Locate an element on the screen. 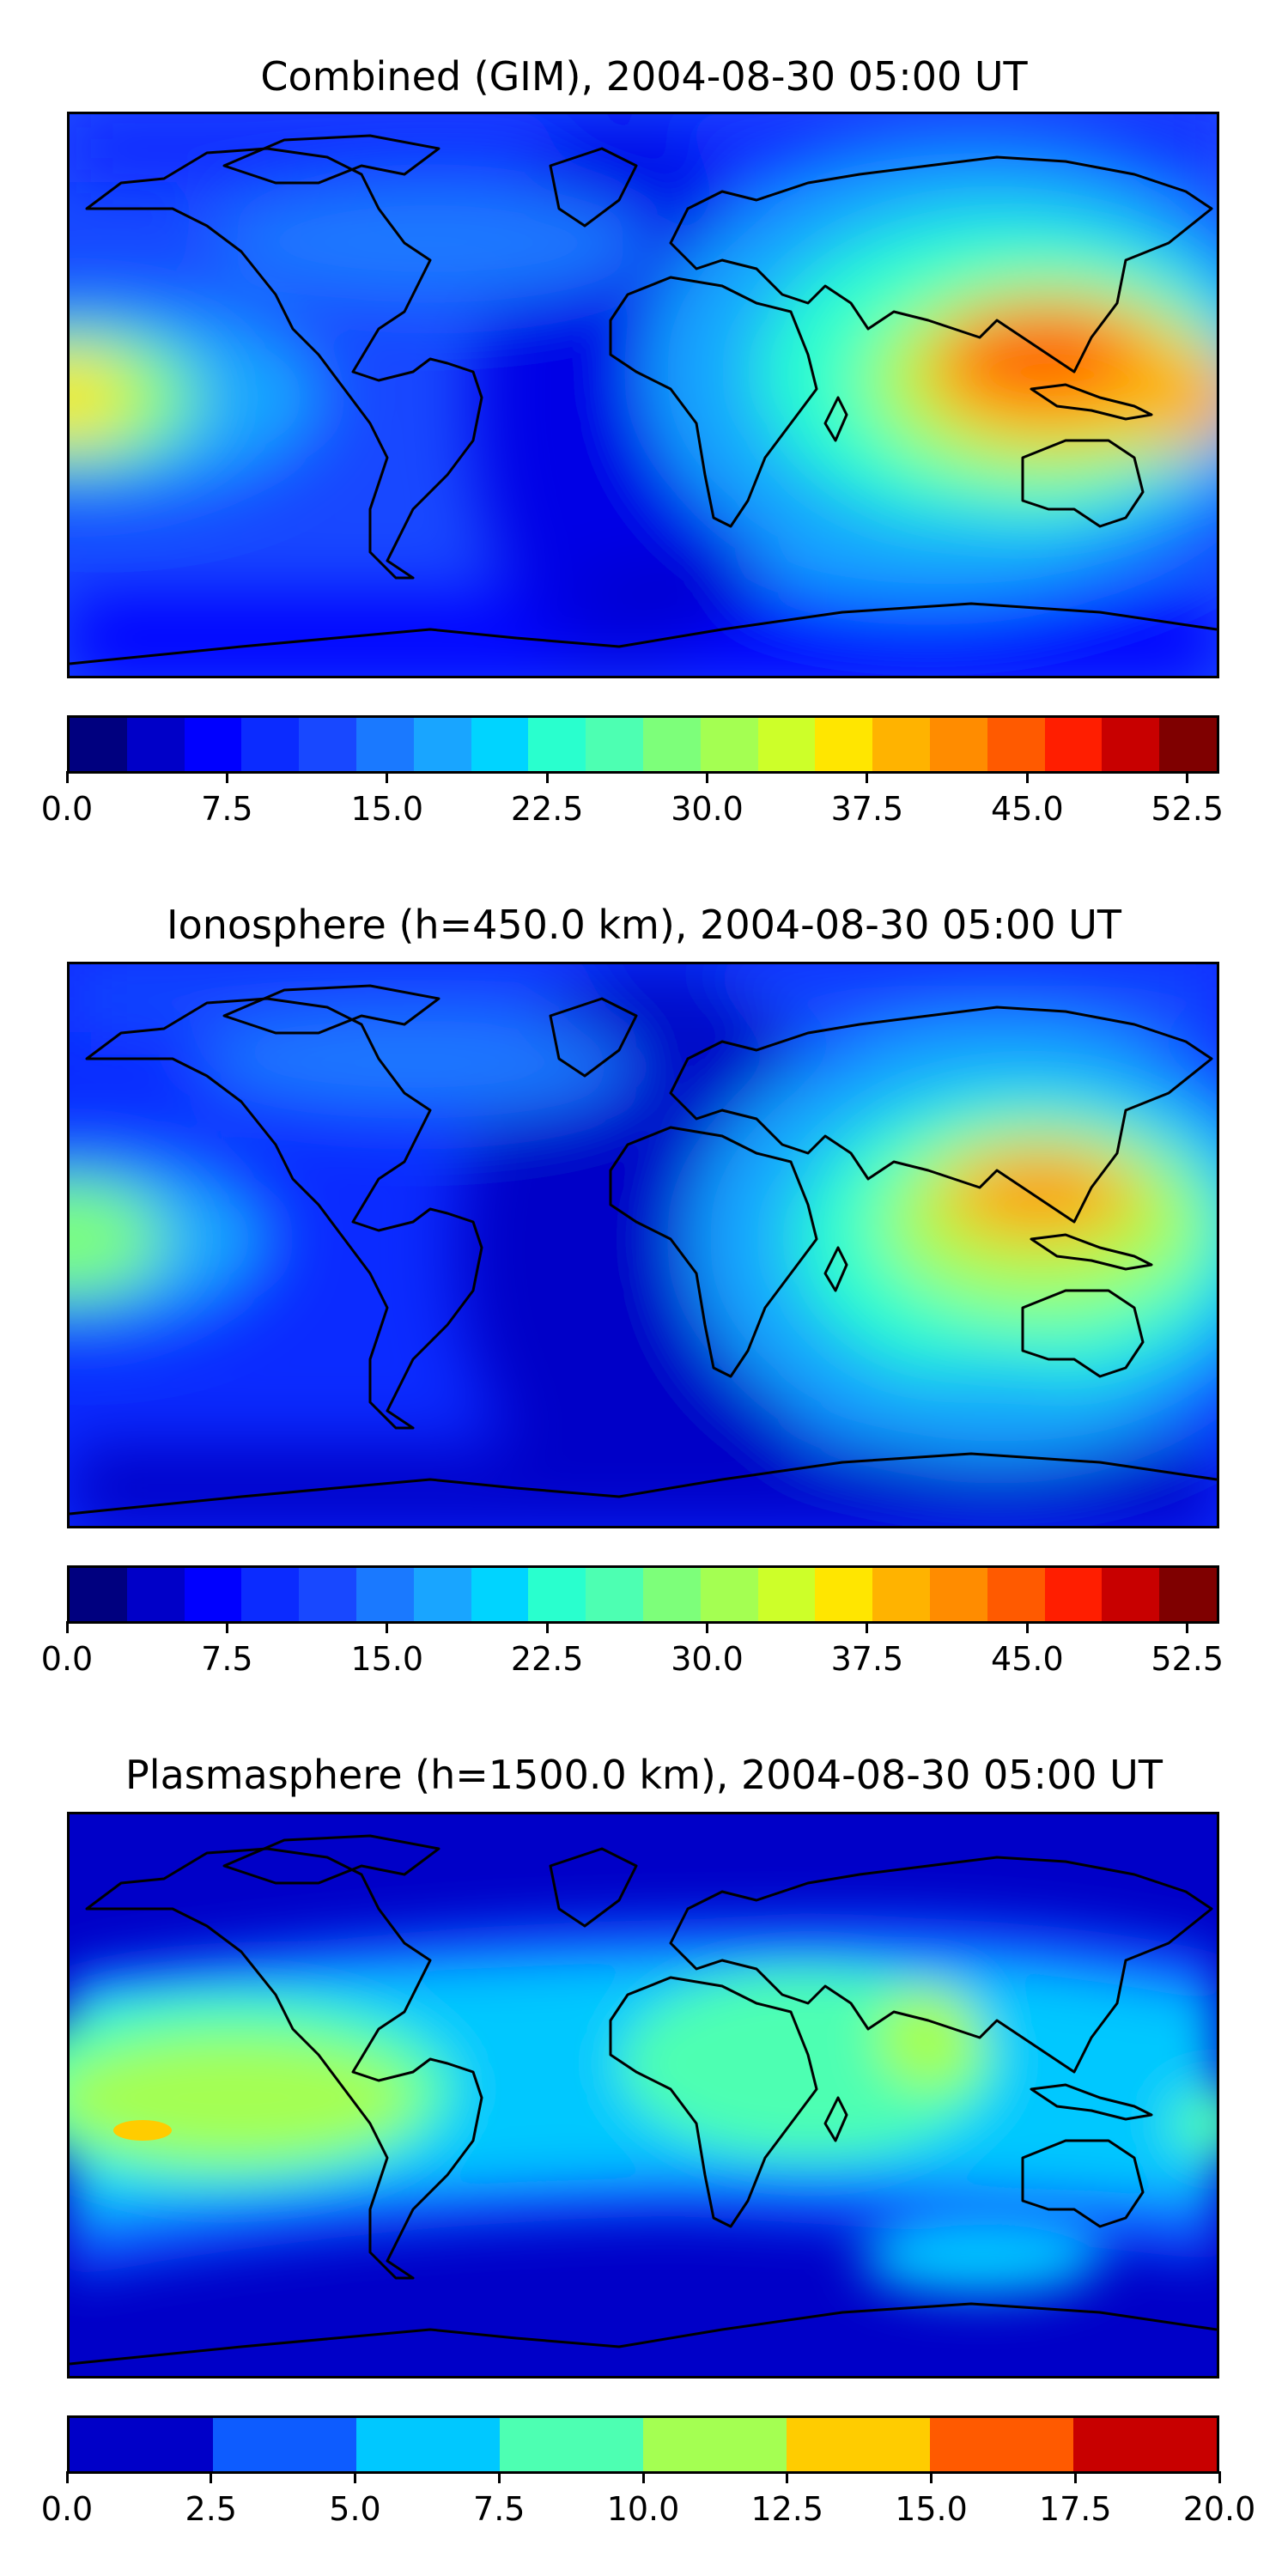 The image size is (1288, 2576). tick-label: 10.0 is located at coordinates (643, 2509).